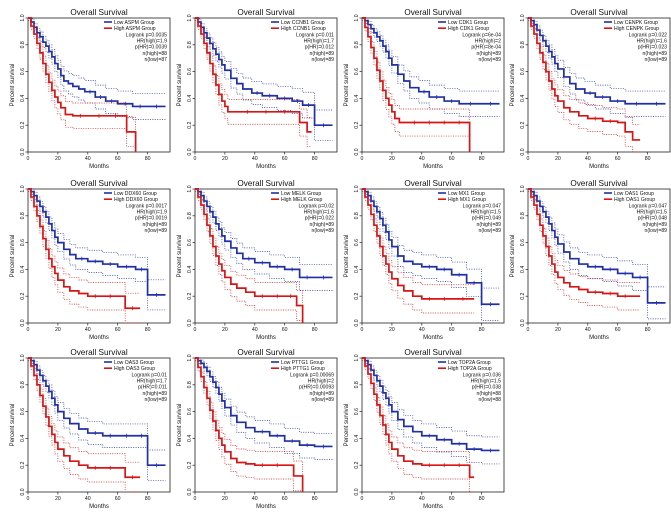  I want to click on legend-label: Low MX1 Group, so click(466, 194).